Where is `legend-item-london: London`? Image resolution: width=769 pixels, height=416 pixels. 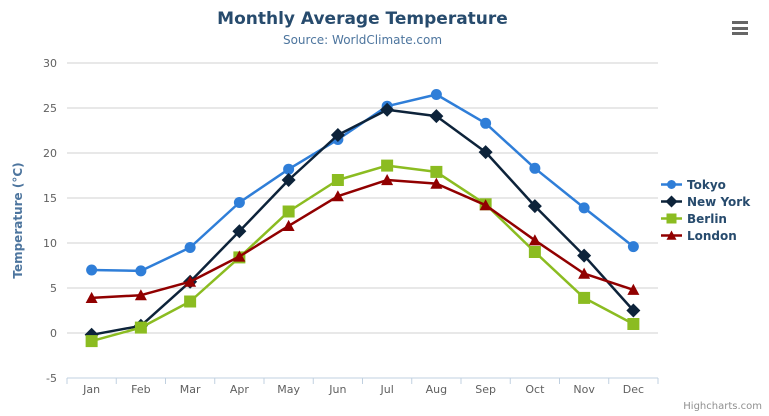 legend-item-london: London is located at coordinates (705, 235).